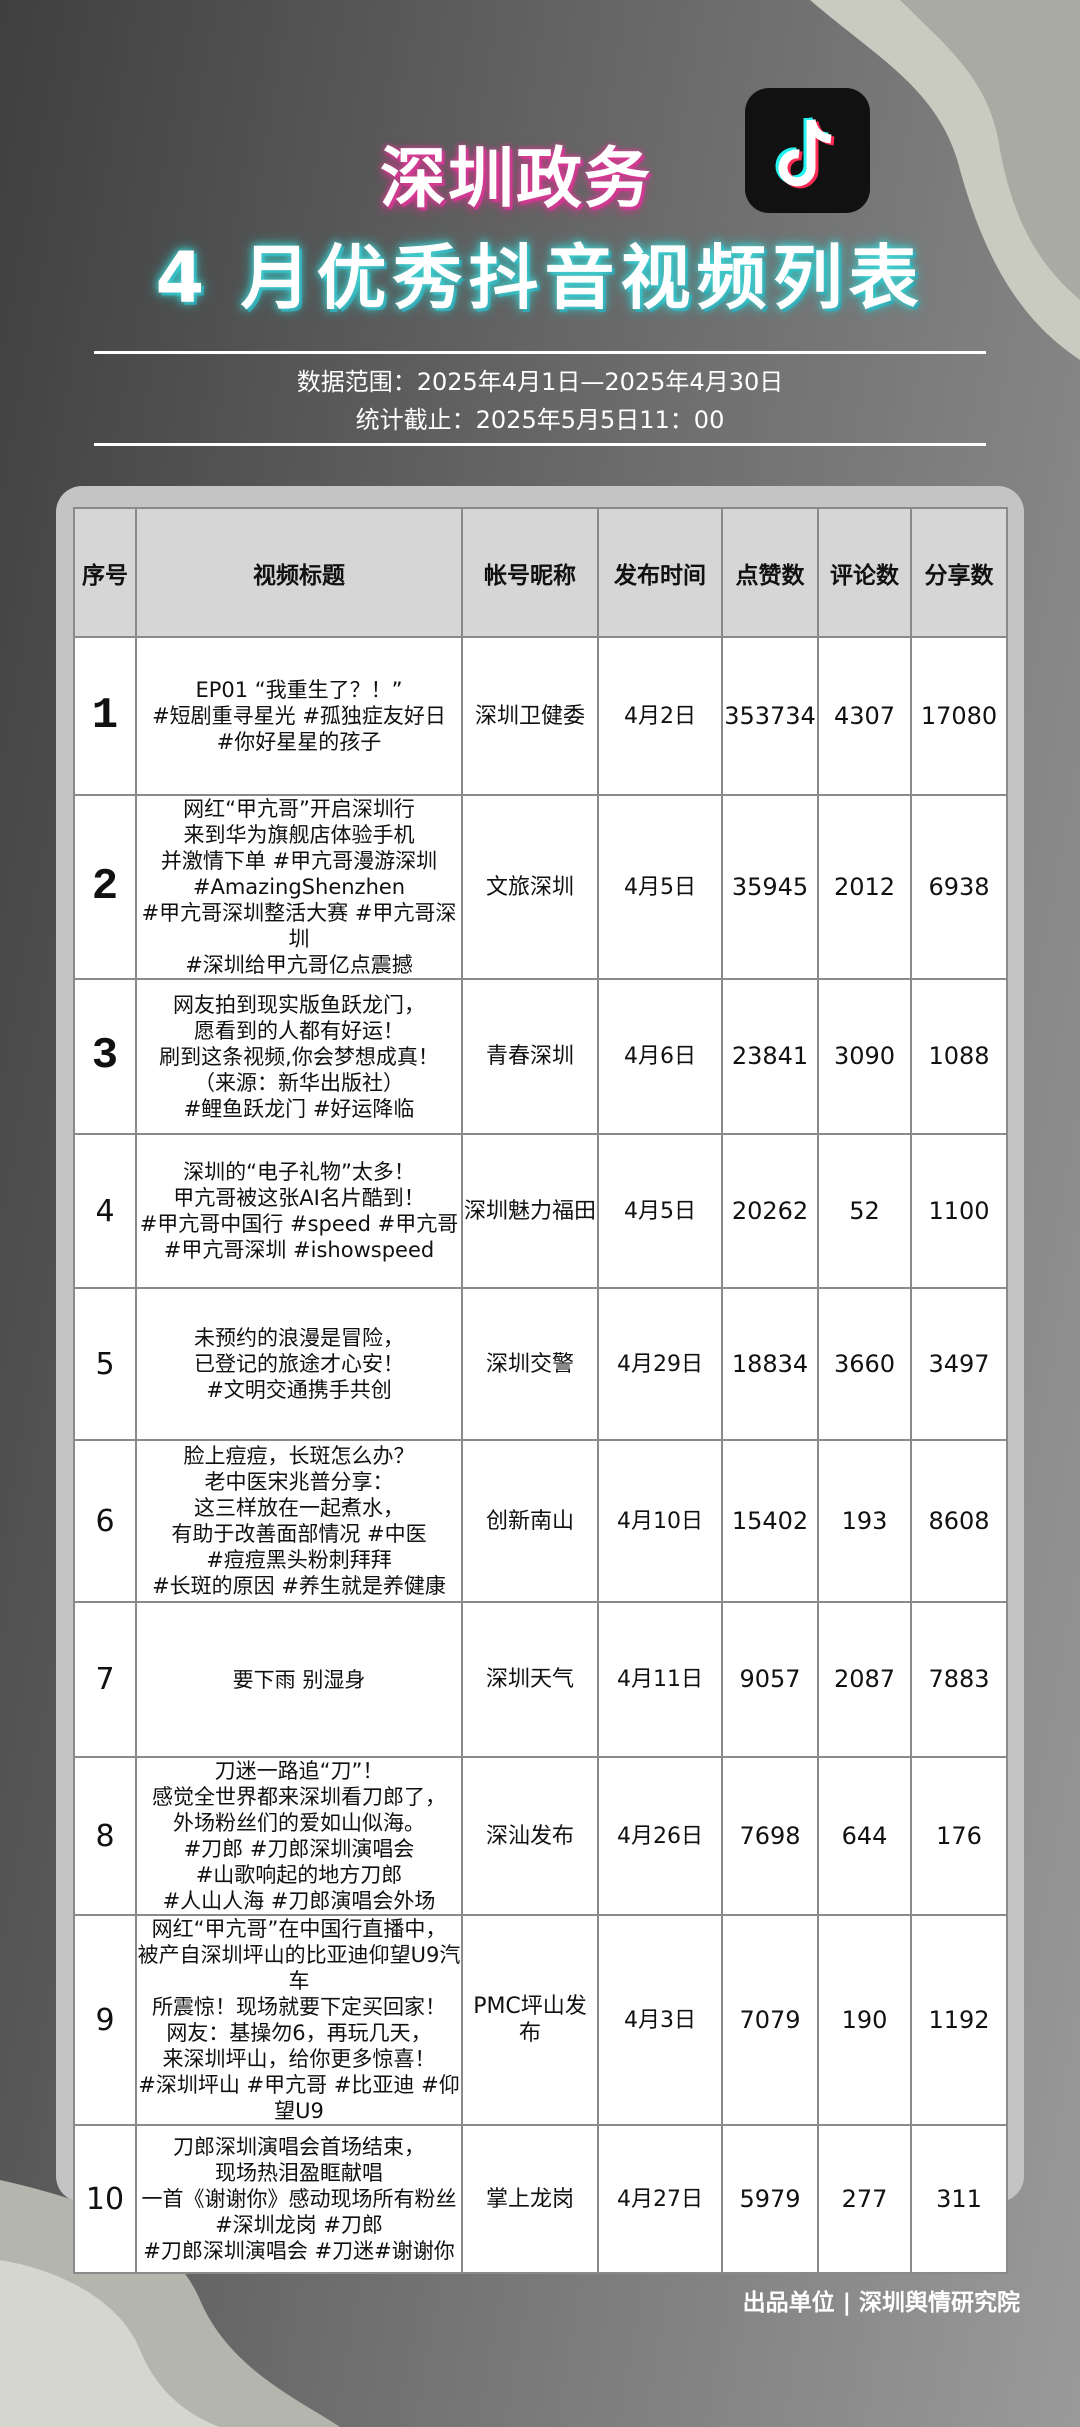 The height and width of the screenshot is (2427, 1080). What do you see at coordinates (105, 1364) in the screenshot?
I see `cell-rank: 5` at bounding box center [105, 1364].